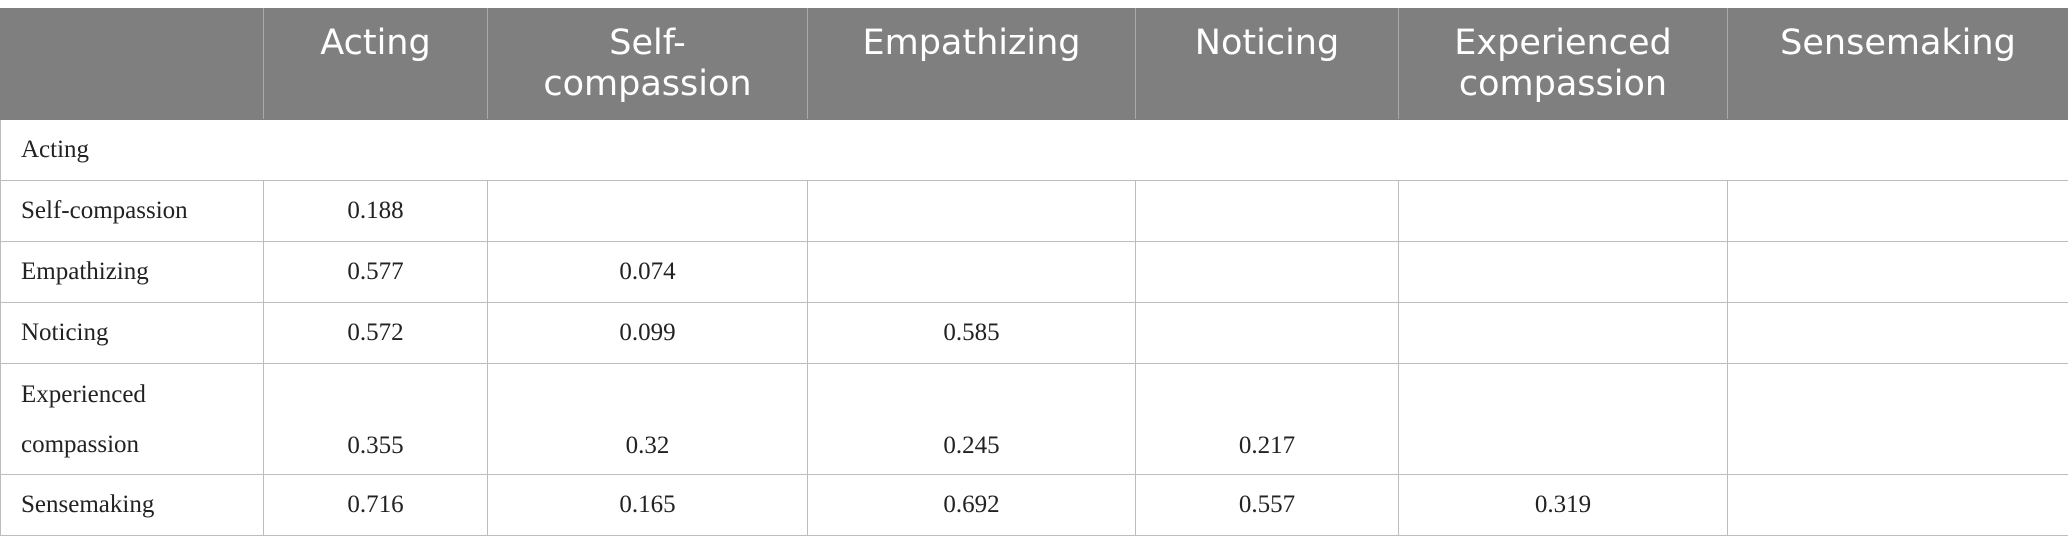  Describe the element at coordinates (375, 333) in the screenshot. I see `table-cell: 0.572` at that location.